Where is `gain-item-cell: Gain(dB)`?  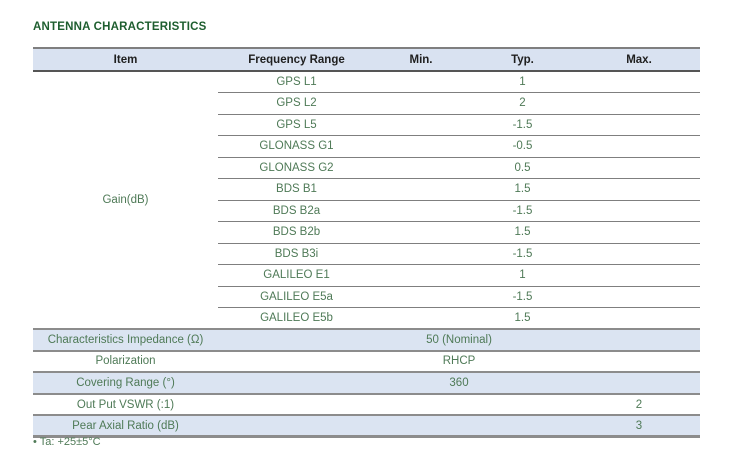
gain-item-cell: Gain(dB) is located at coordinates (125, 200).